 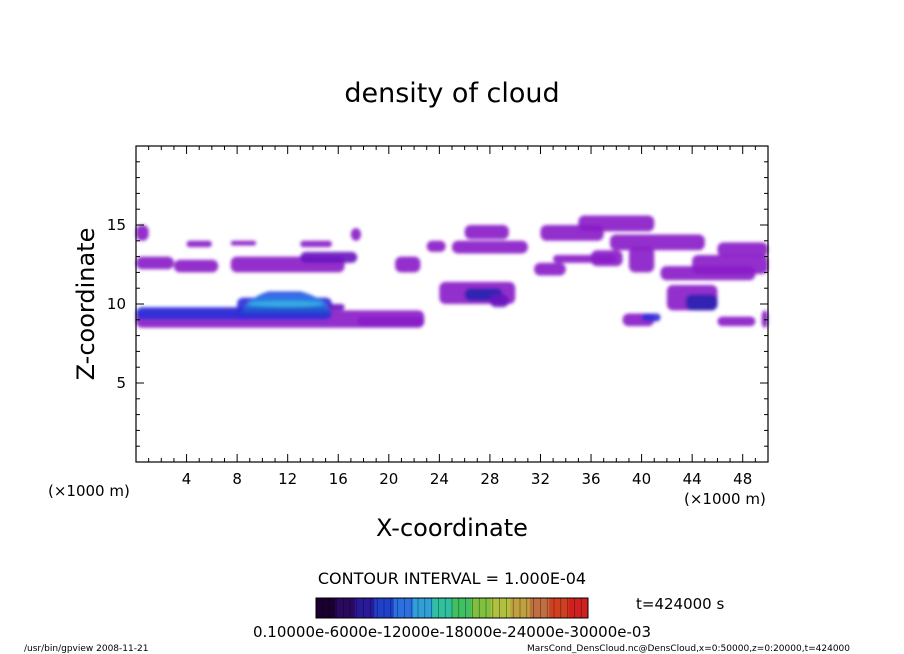 I want to click on x-tick-label: 4, so click(x=187, y=479).